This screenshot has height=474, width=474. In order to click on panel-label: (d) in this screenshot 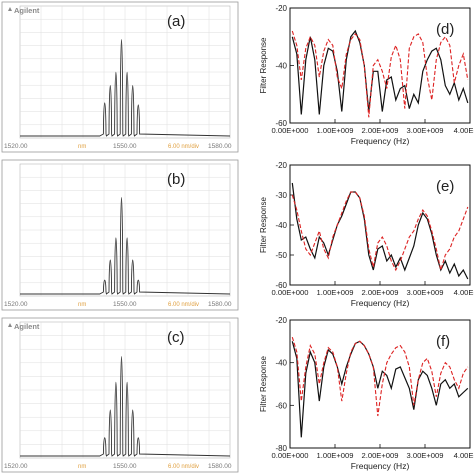, I will do `click(445, 29)`.